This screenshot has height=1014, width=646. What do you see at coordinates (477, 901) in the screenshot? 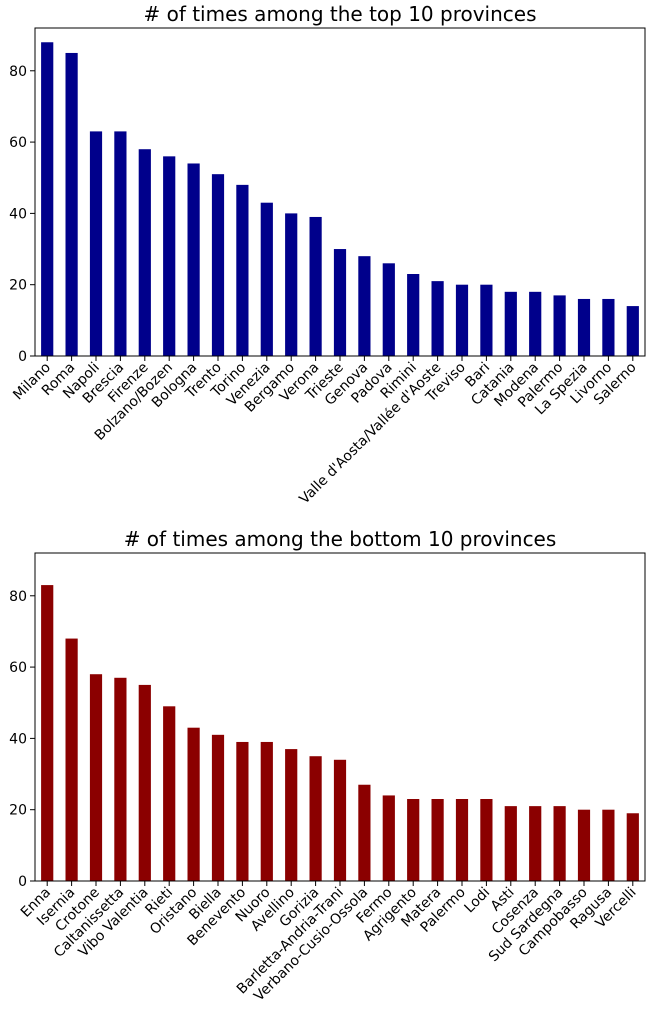
I see `x-tick-label: Lodi` at bounding box center [477, 901].